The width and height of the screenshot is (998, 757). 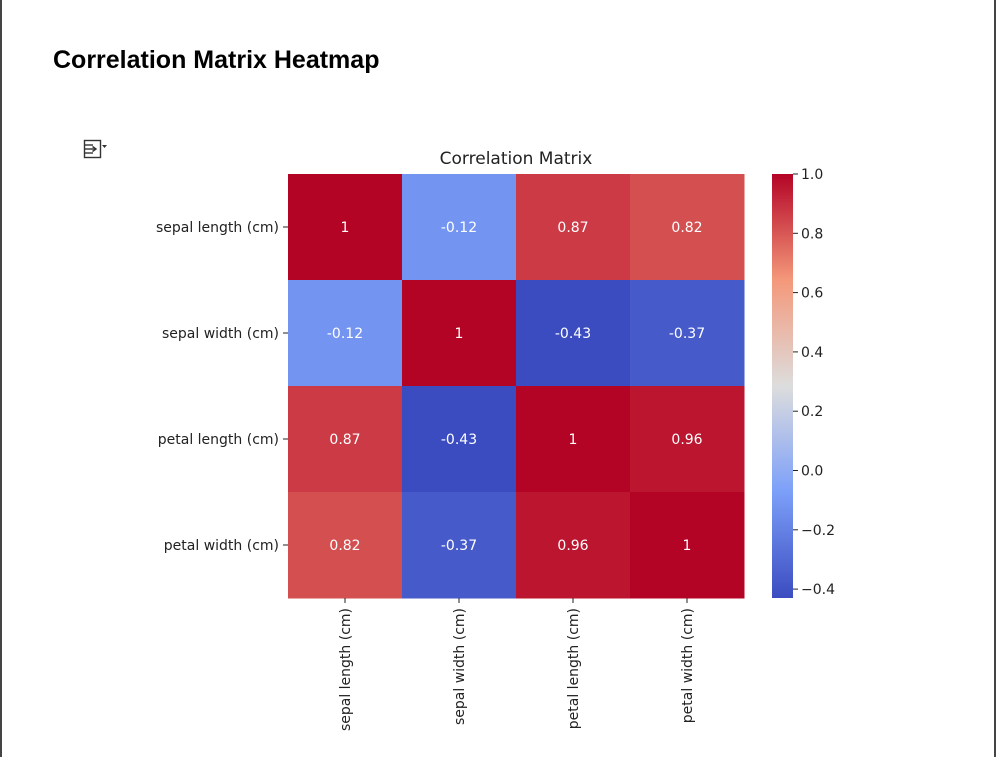 I want to click on y-tick-label: sepal length (cm), so click(x=217, y=228).